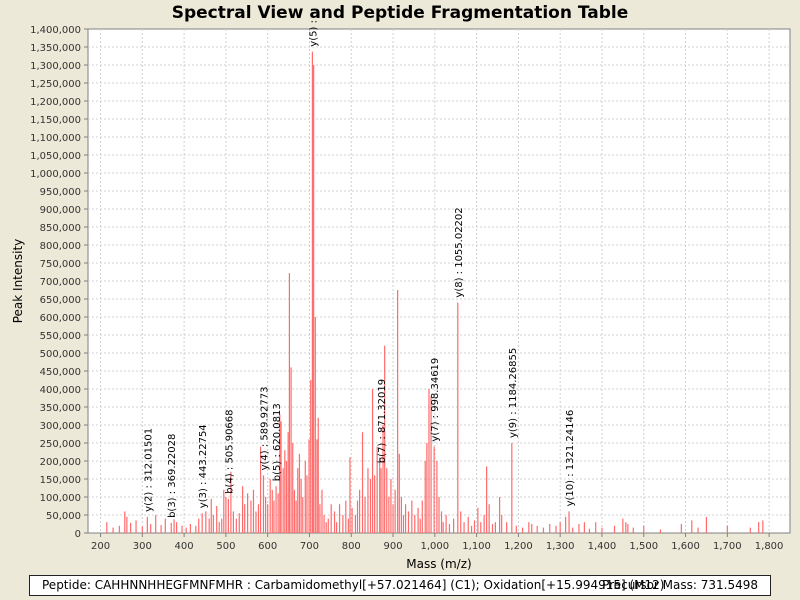 The height and width of the screenshot is (600, 800). What do you see at coordinates (60, 264) in the screenshot?
I see `y-tick-label: 750,000` at bounding box center [60, 264].